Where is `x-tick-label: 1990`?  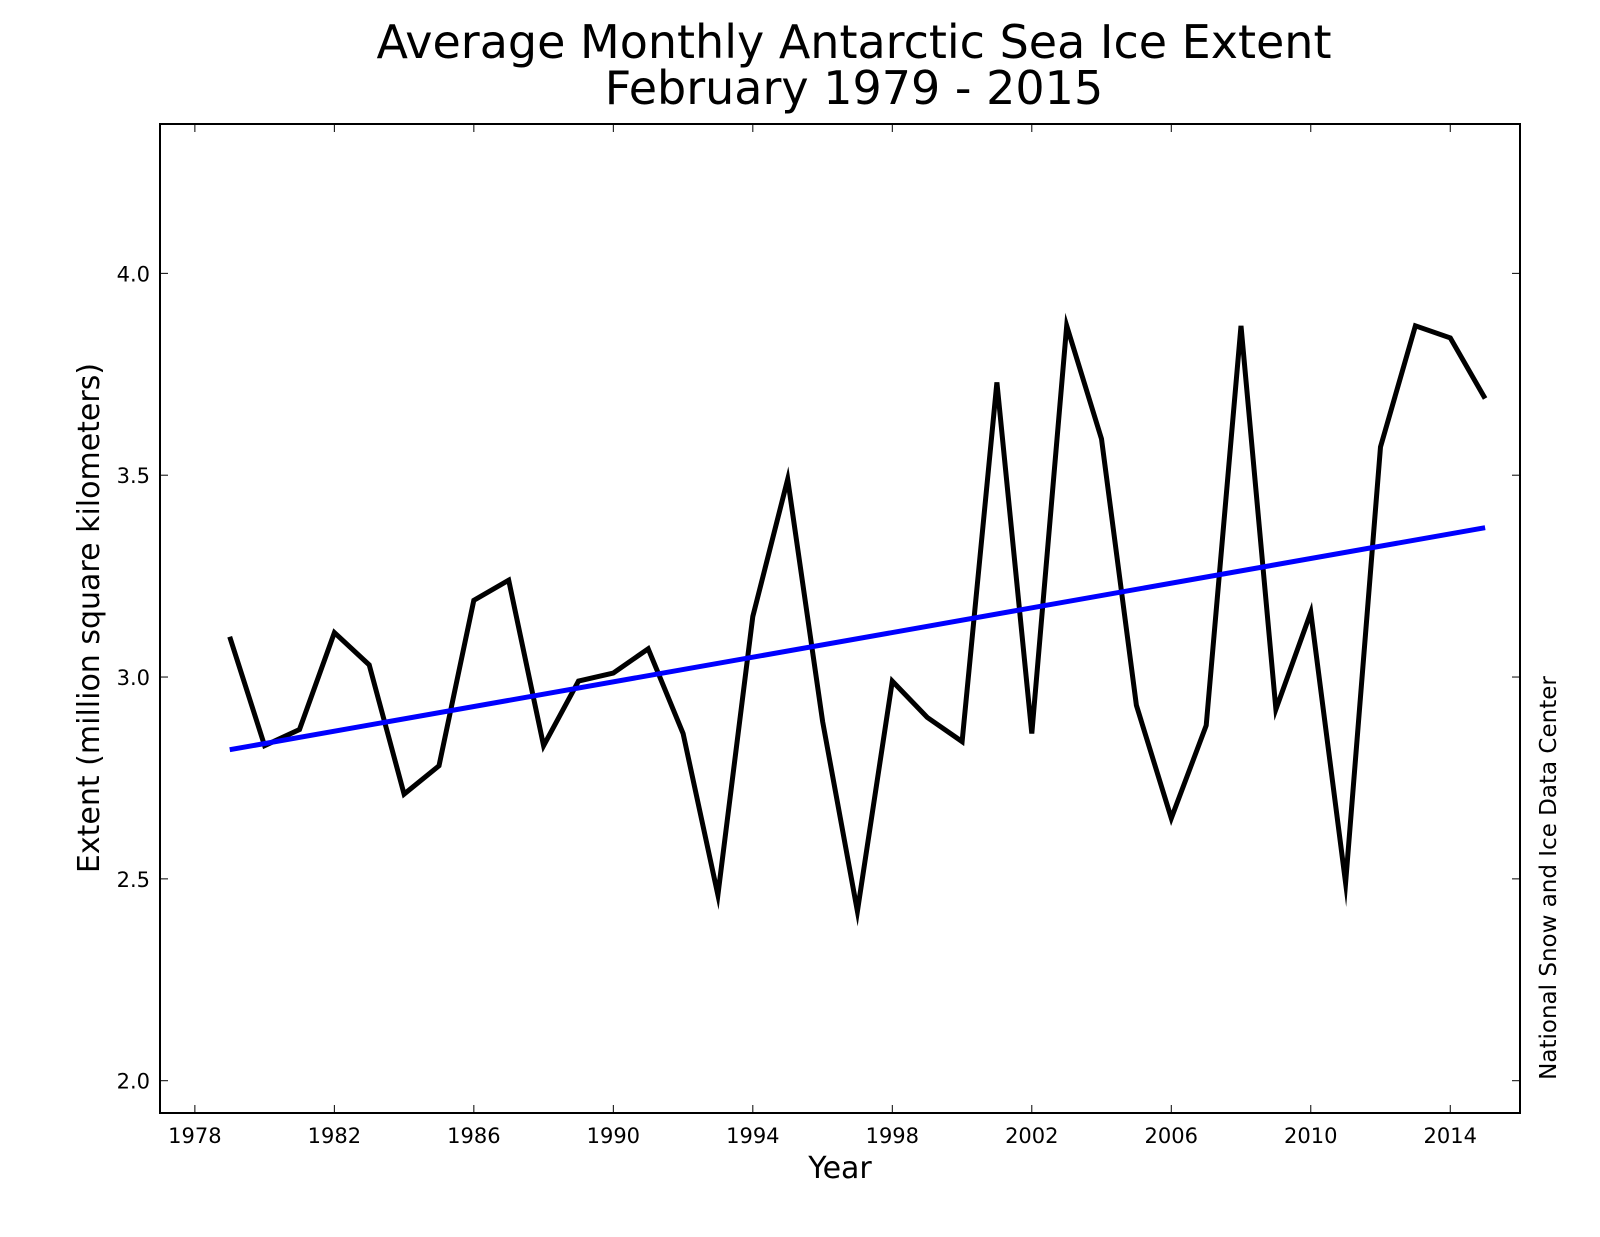
x-tick-label: 1990 is located at coordinates (613, 1136).